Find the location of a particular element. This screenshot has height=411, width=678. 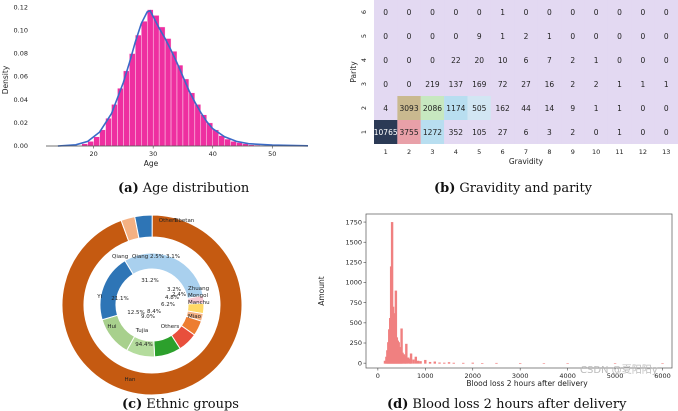

inner-label: Others is located at coordinates (170, 327).